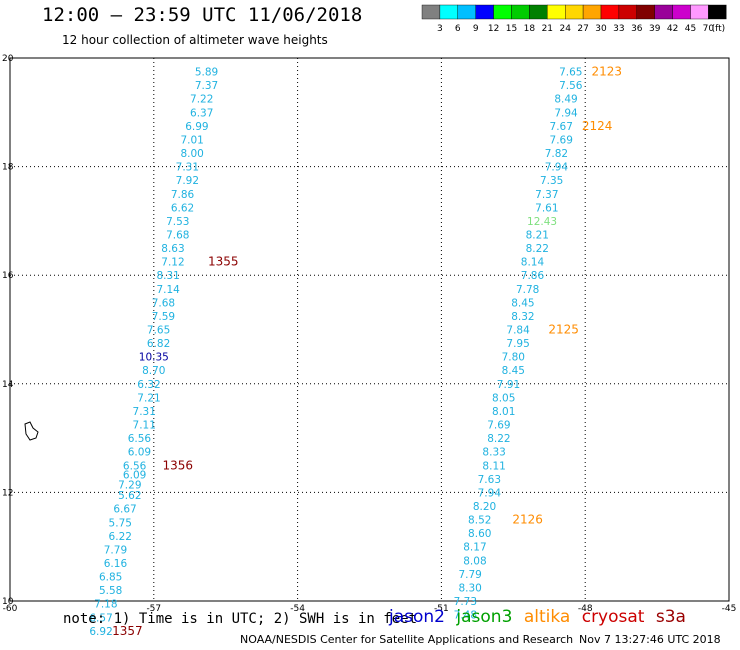 The image size is (740, 650). What do you see at coordinates (618, 29) in the screenshot?
I see `colorbar-label: 33` at bounding box center [618, 29].